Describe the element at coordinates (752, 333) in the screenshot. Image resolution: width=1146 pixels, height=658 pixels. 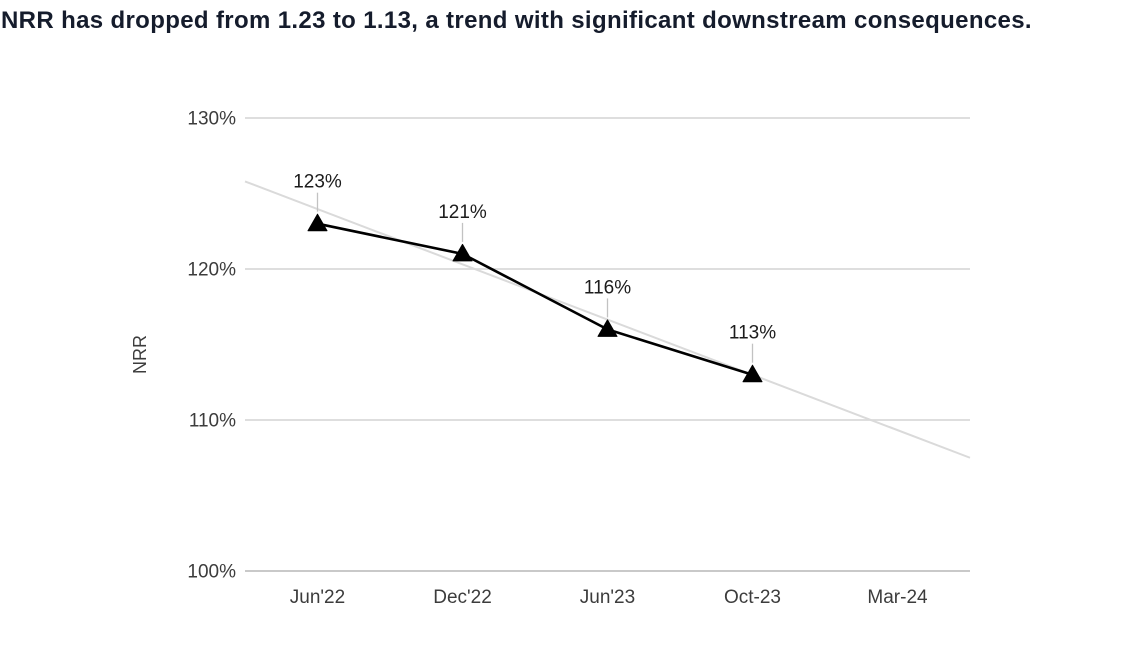
I see `data-point-label: 113%` at that location.